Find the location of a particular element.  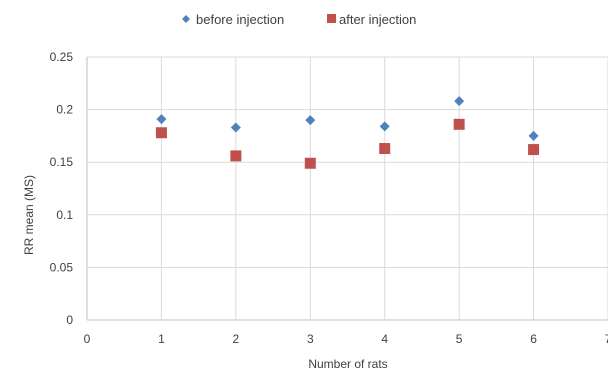

y-tick-label: 0.15 is located at coordinates (62, 162).